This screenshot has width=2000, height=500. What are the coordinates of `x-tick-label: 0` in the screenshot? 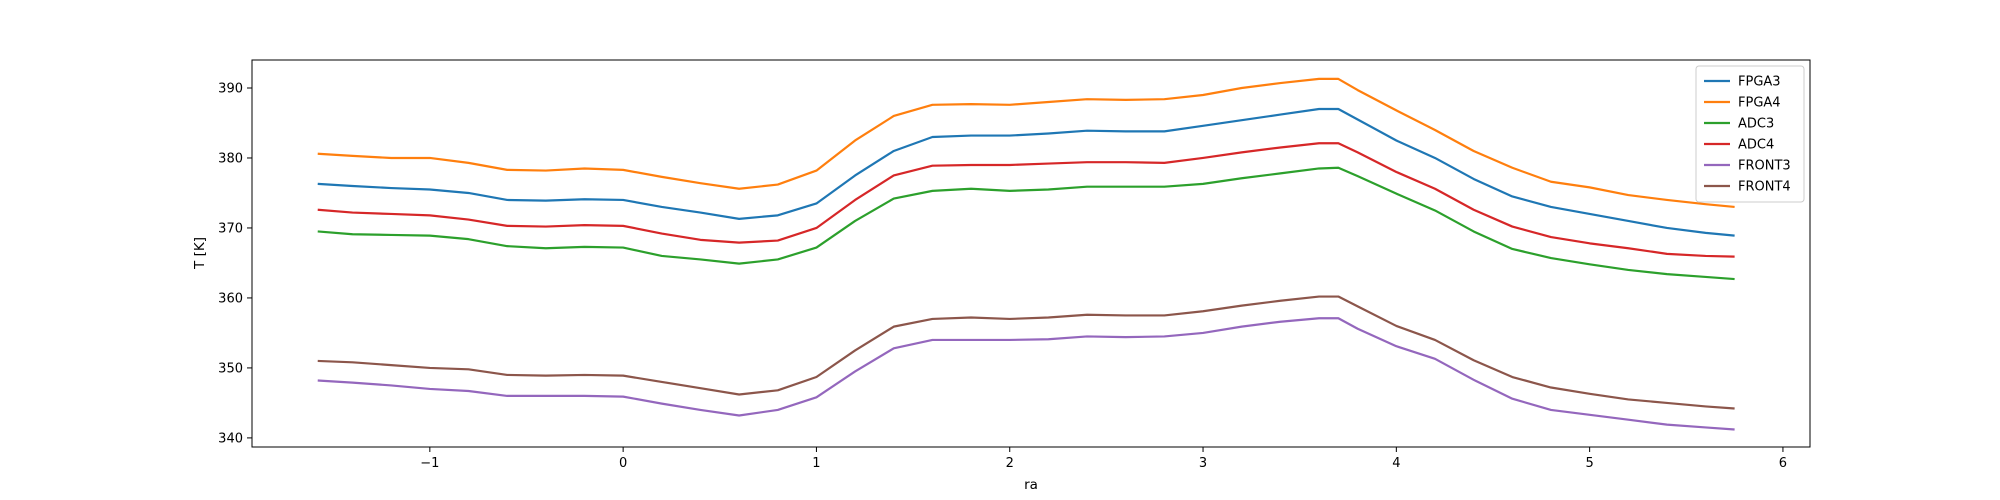 It's located at (623, 463).